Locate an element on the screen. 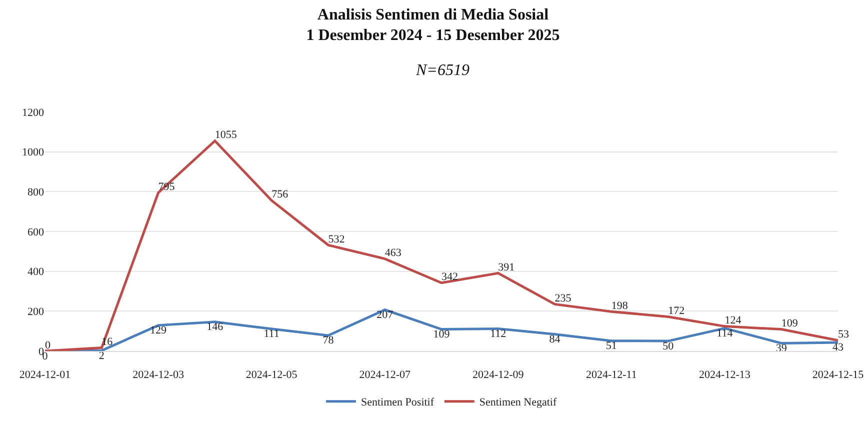 The width and height of the screenshot is (866, 428). data-label: 463 is located at coordinates (393, 253).